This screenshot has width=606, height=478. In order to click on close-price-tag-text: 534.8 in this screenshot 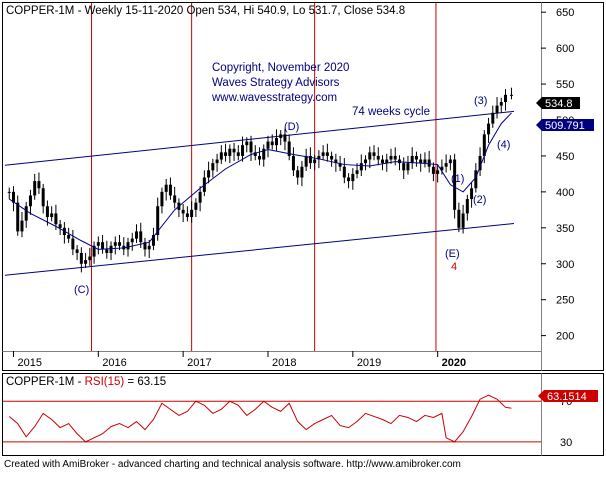, I will do `click(559, 104)`.